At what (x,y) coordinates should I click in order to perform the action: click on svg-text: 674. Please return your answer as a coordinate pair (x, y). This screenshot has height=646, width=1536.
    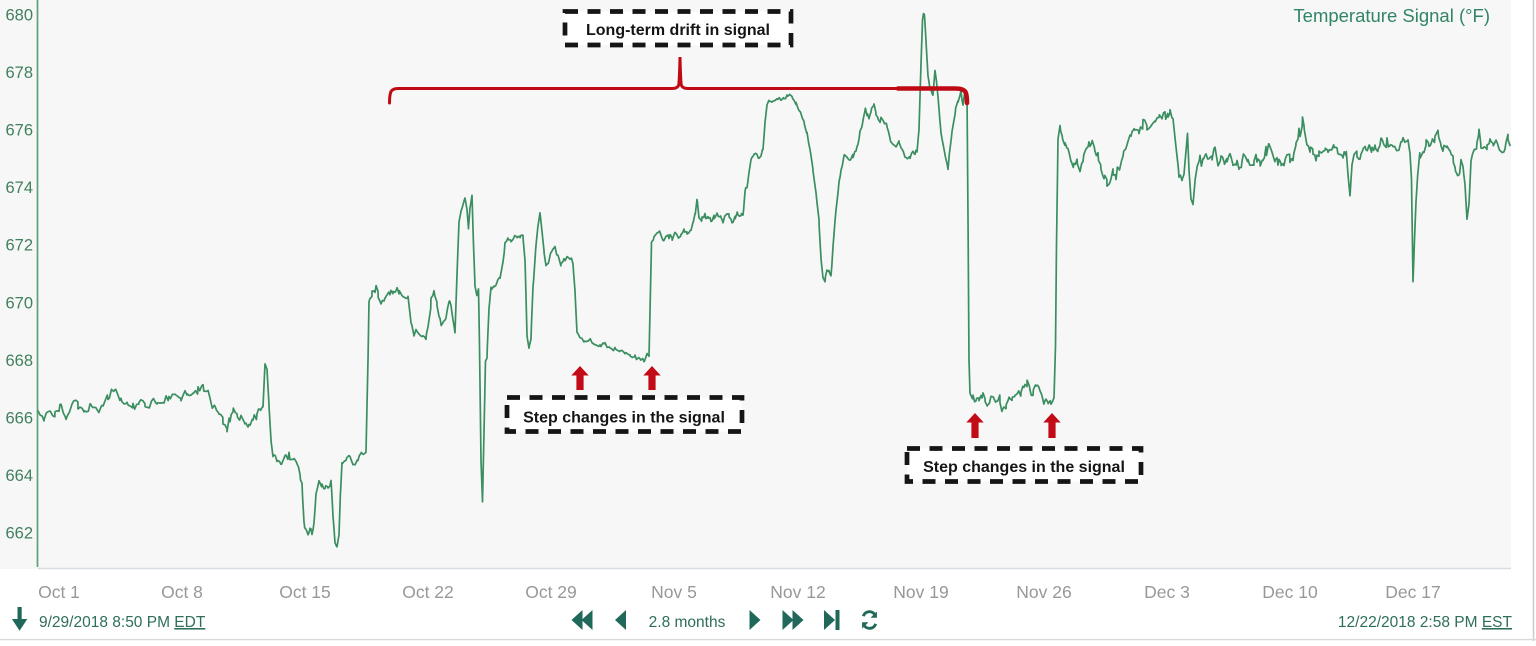
    Looking at the image, I should click on (19, 188).